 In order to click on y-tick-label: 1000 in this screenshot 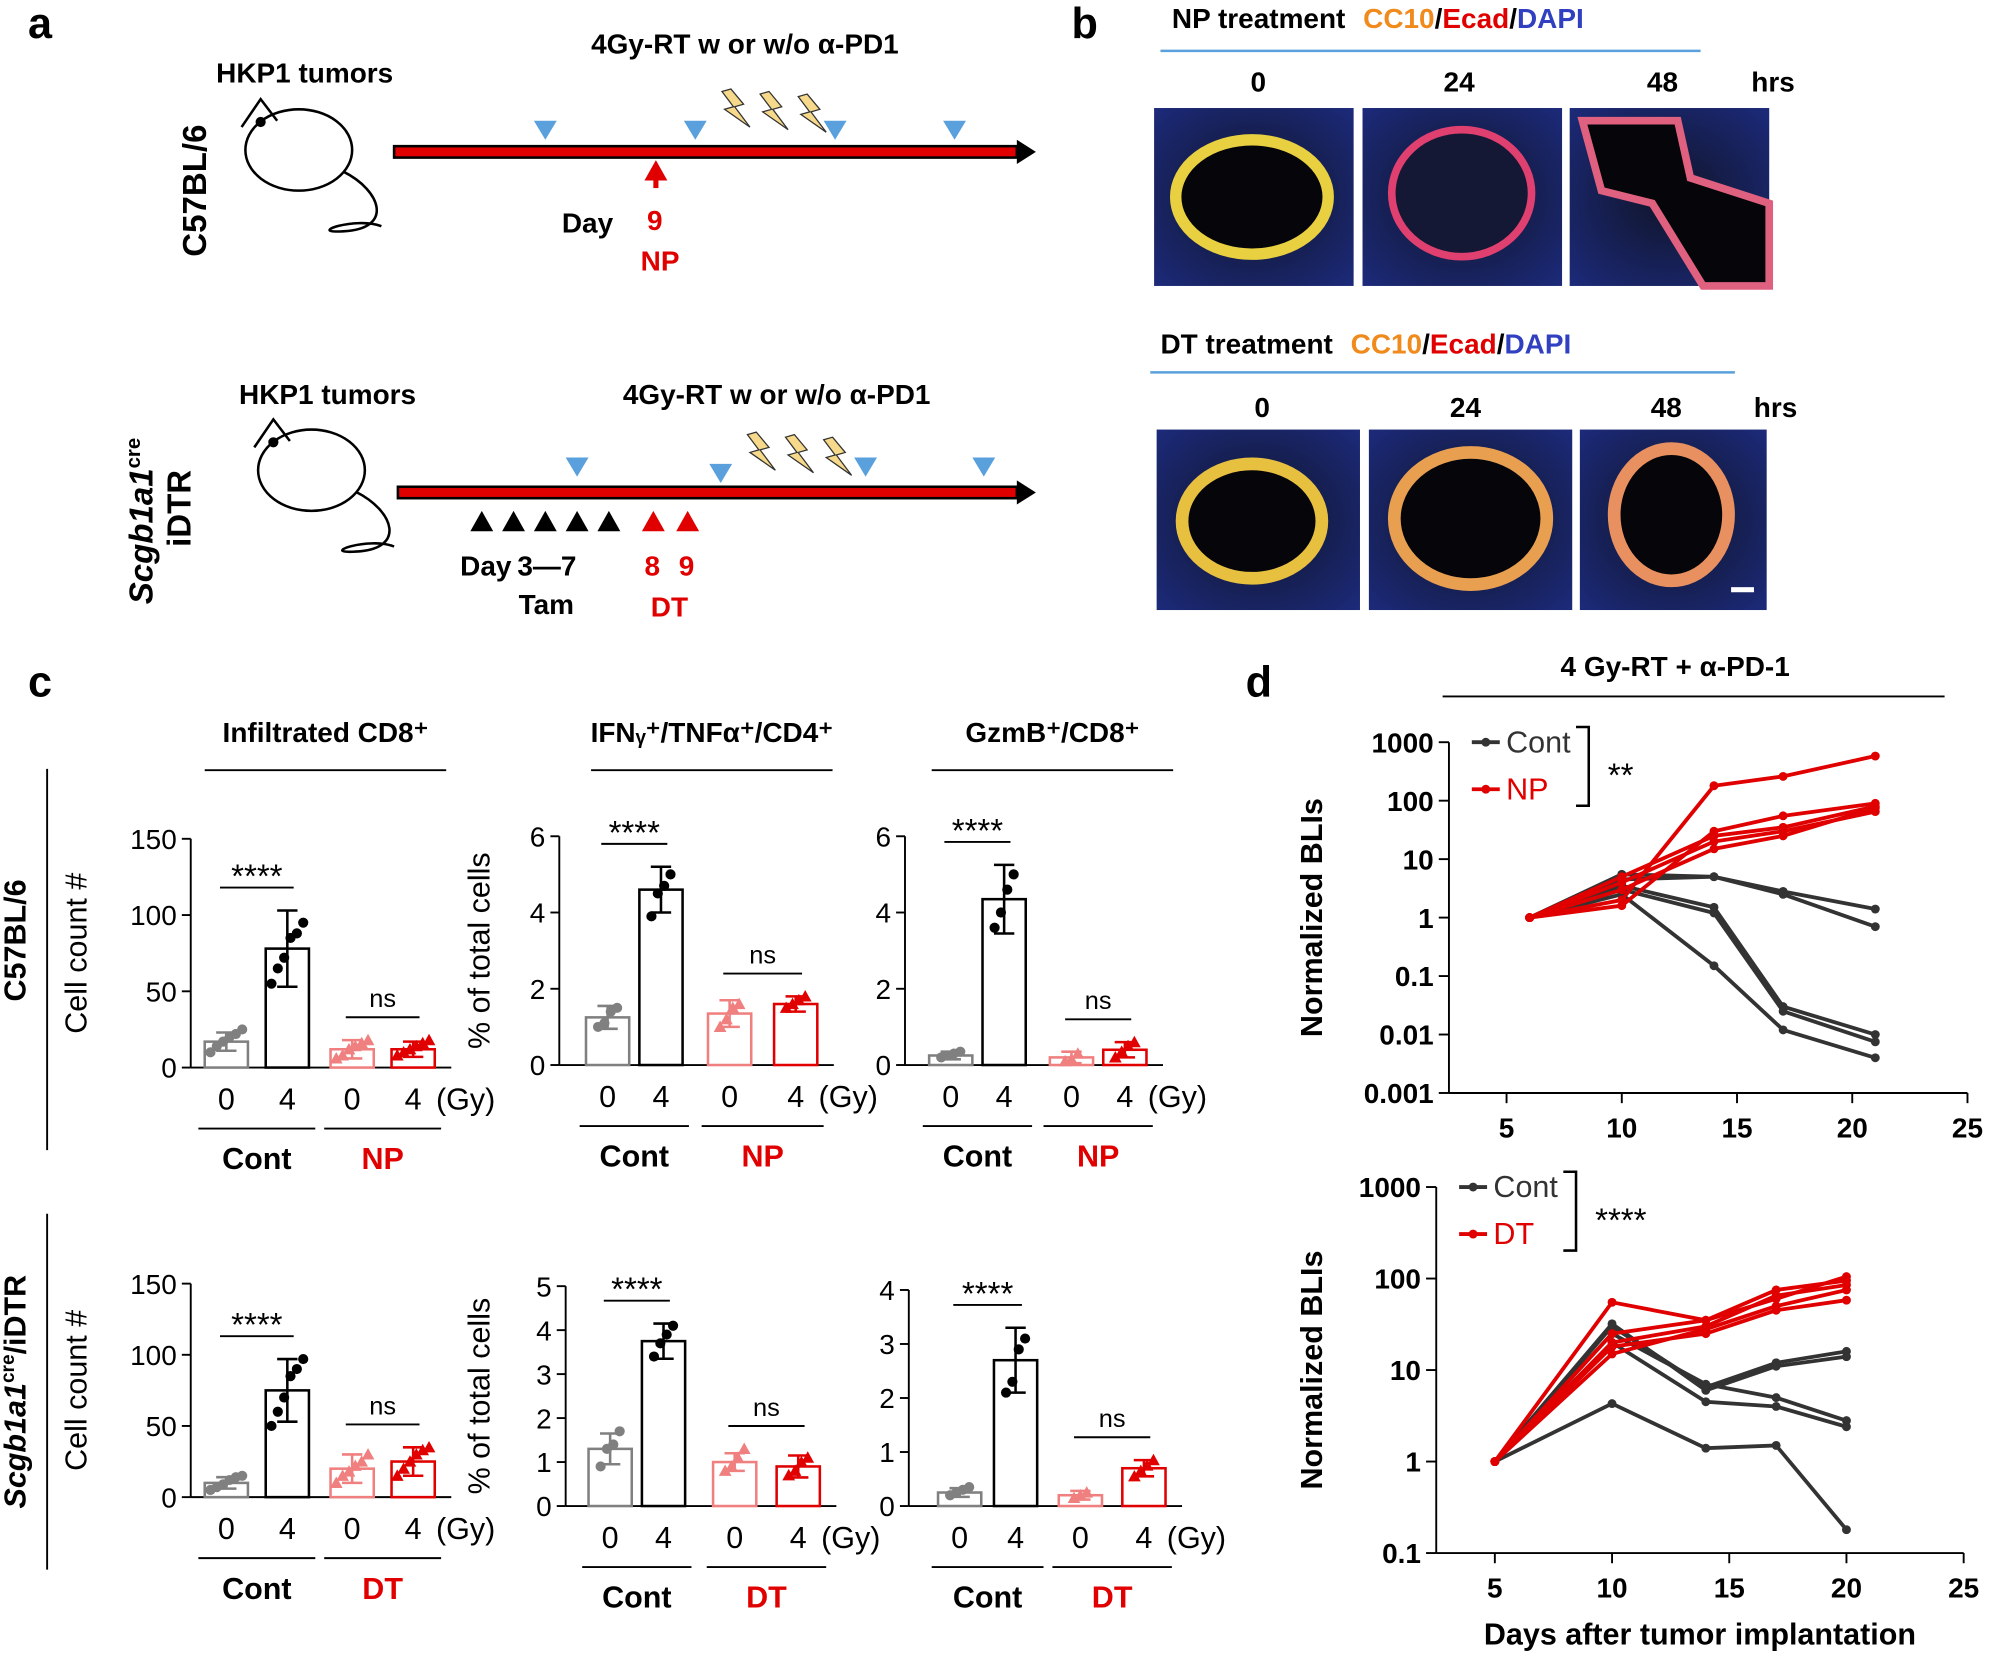, I will do `click(1403, 742)`.